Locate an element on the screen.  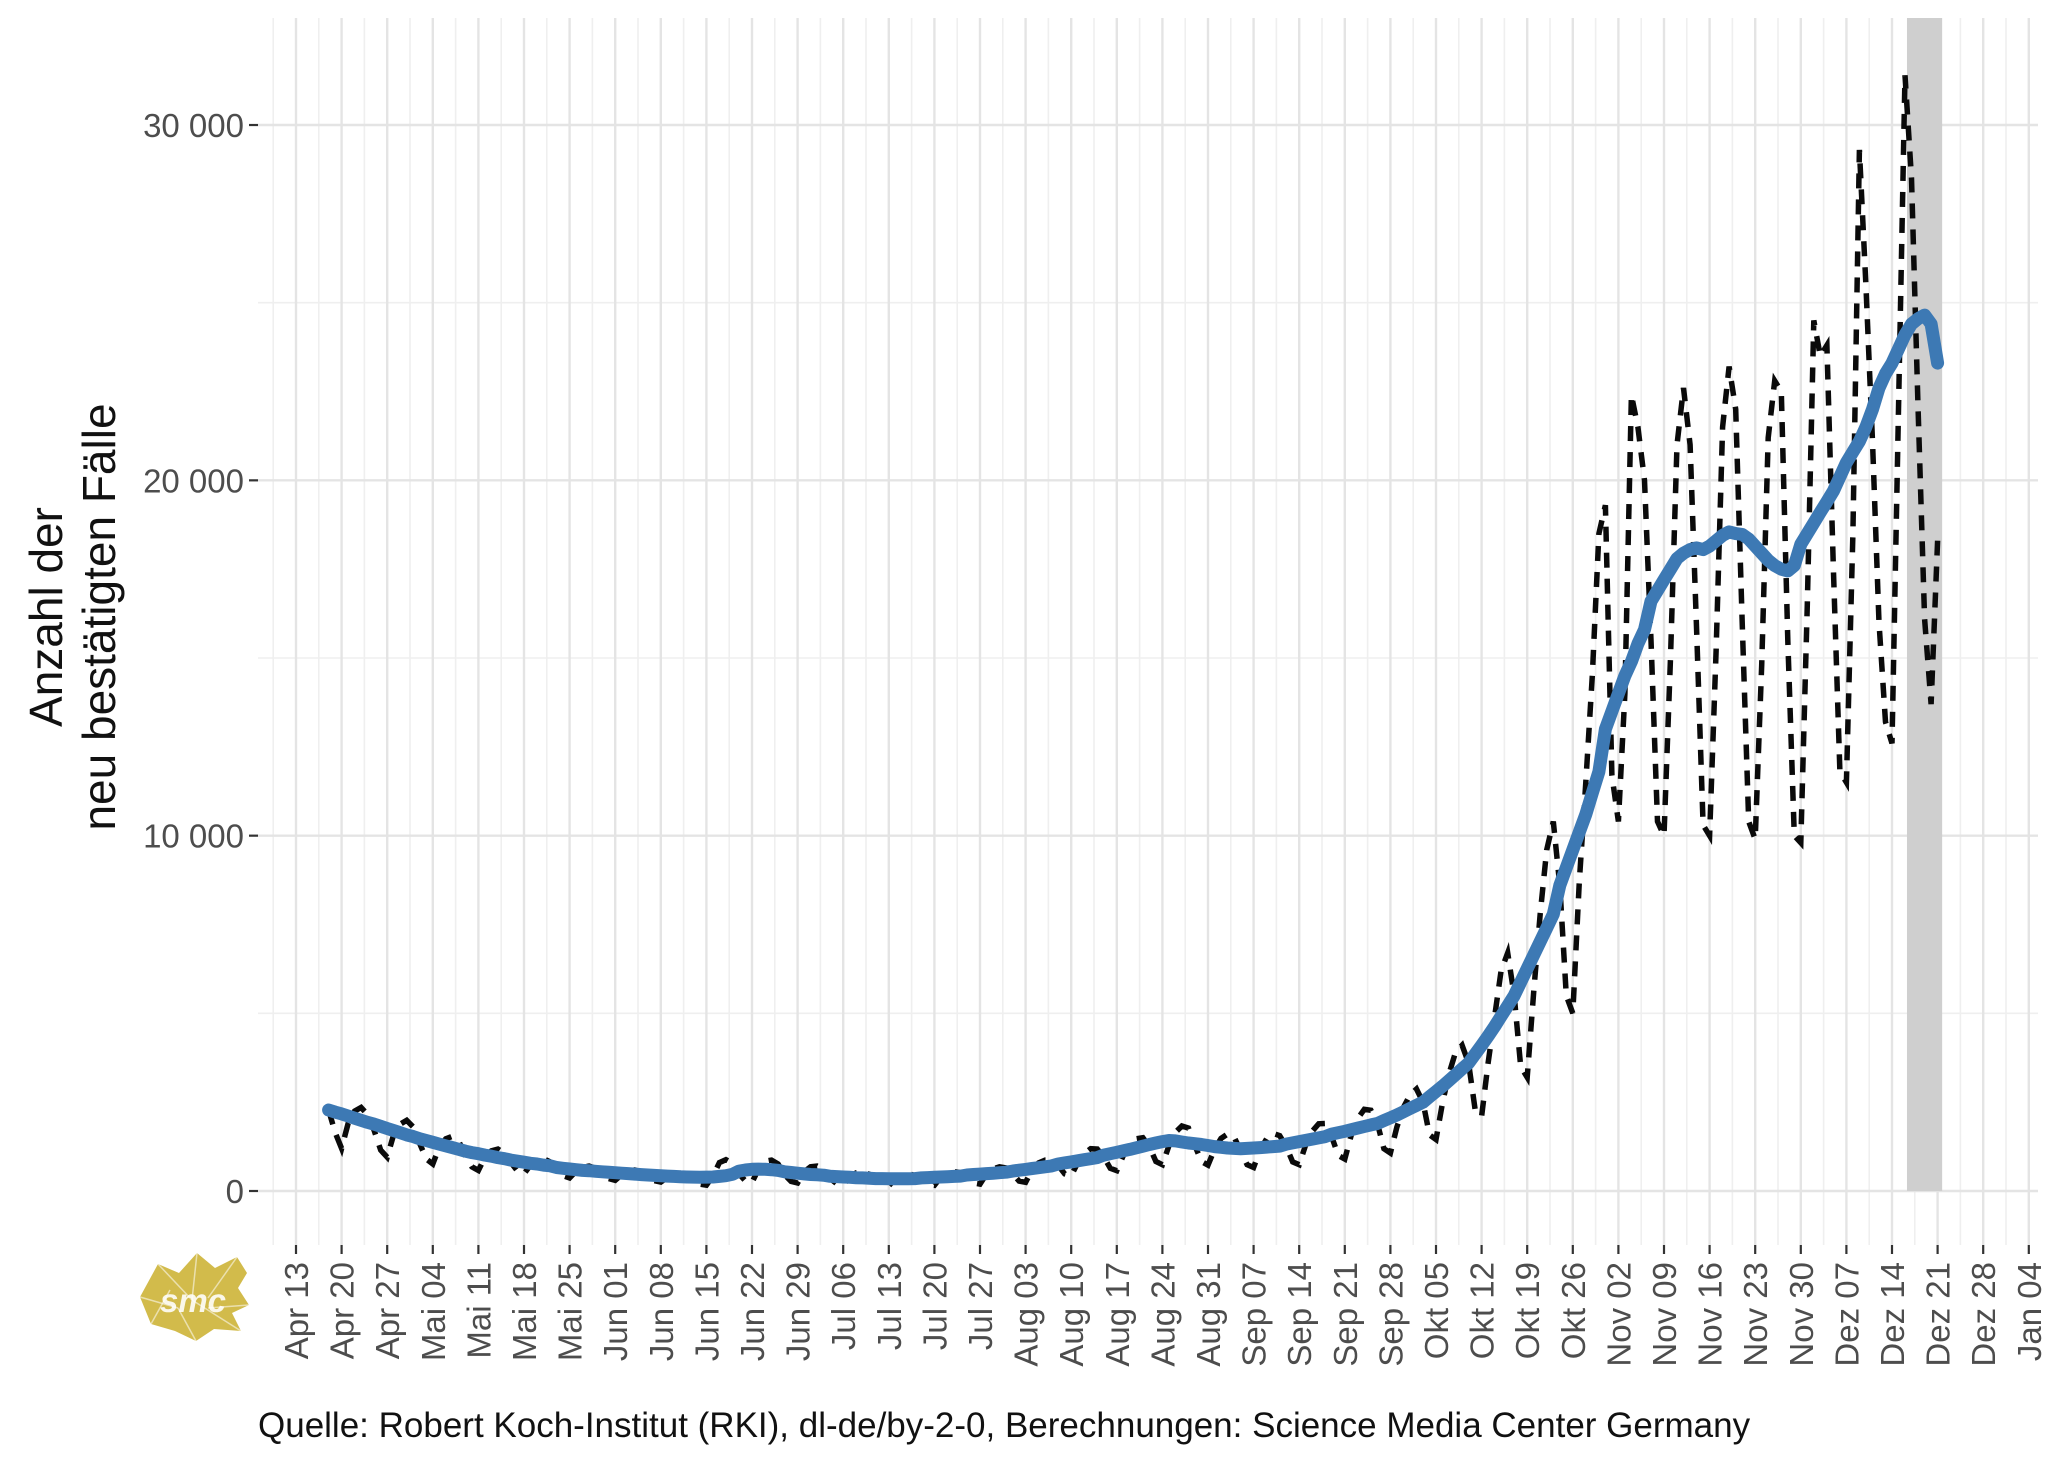
x-tick-label: Jul 06 is located at coordinates (843, 1306).